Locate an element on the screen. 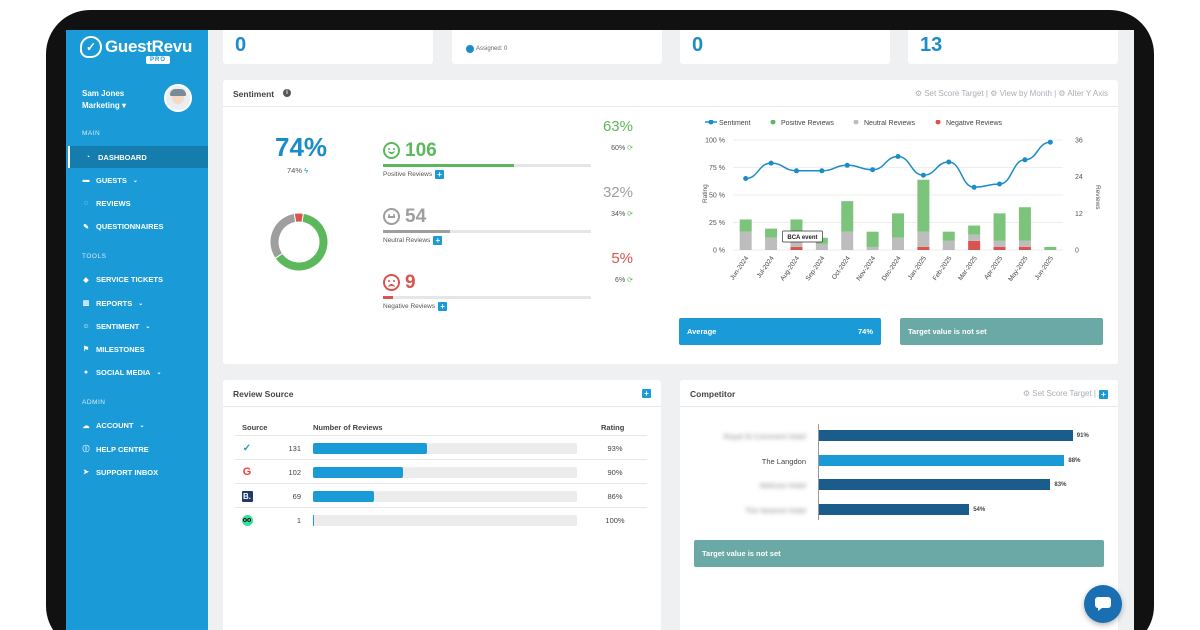 This screenshot has height=630, width=1200. competitor-row: Melrose Hotel 83% is located at coordinates (890, 486).